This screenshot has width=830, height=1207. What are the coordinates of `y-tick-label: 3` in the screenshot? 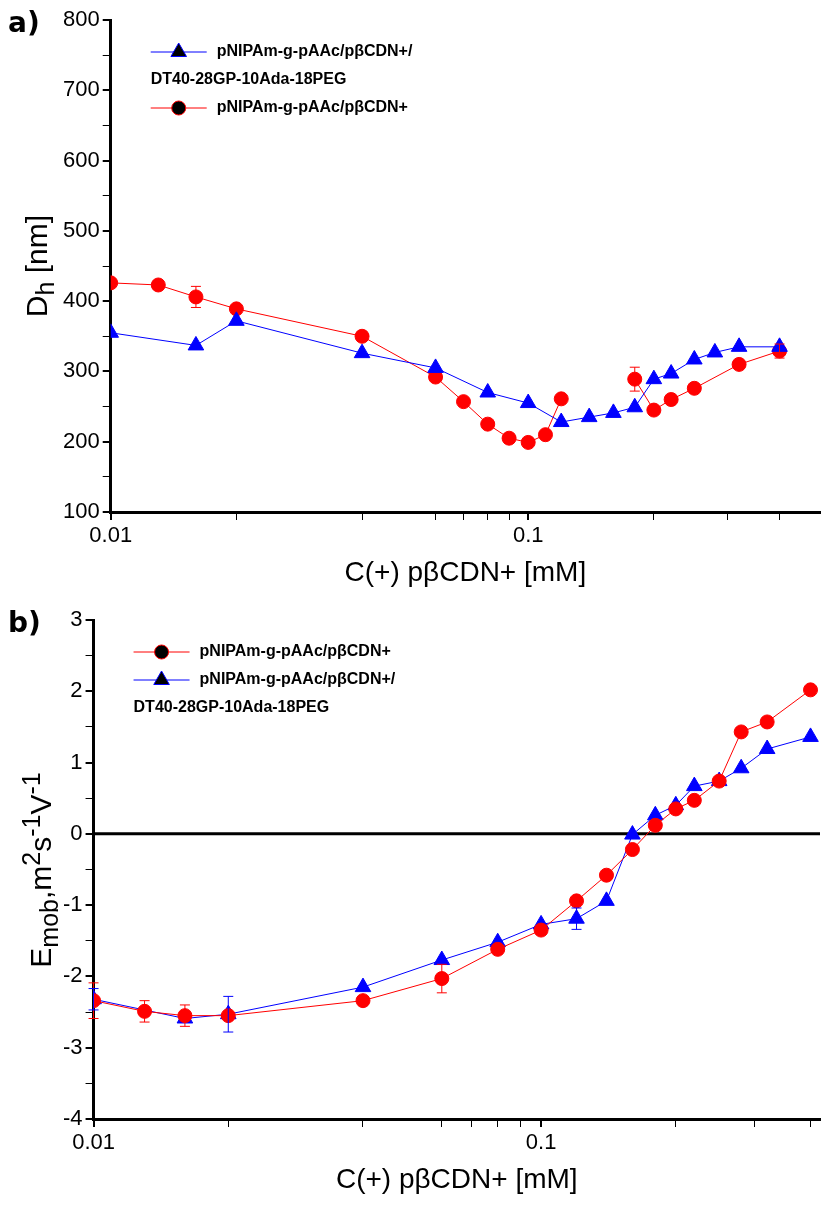 It's located at (76, 619).